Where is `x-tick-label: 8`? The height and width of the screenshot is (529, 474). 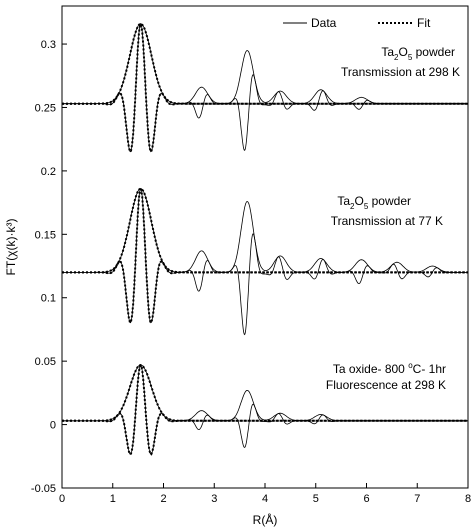
x-tick-label: 8 is located at coordinates (468, 499).